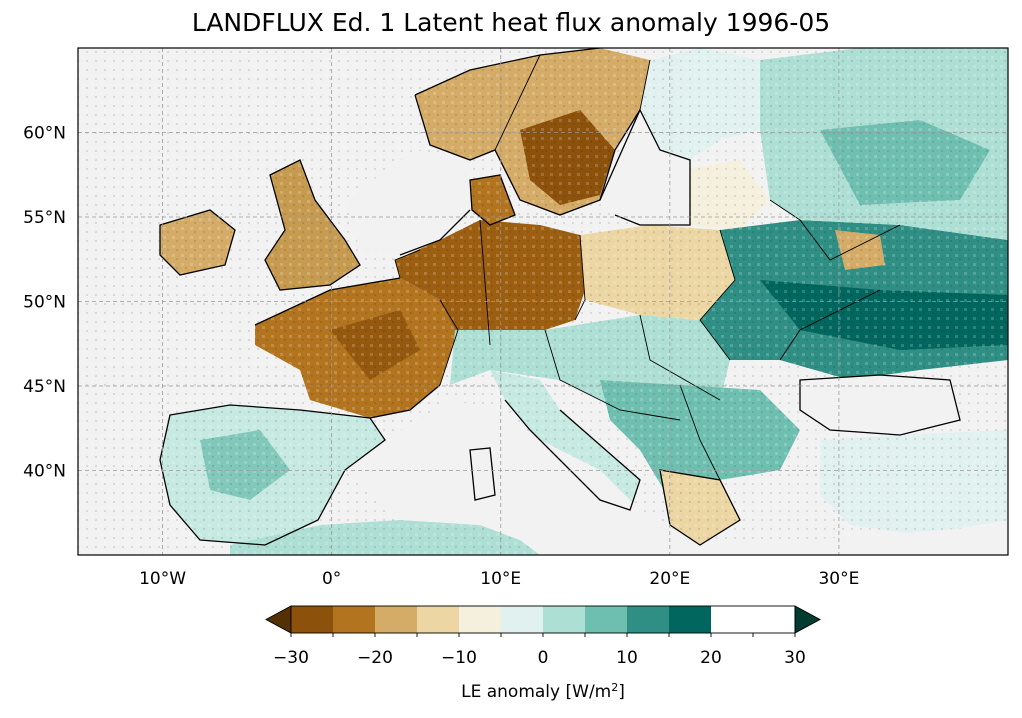  I want to click on sea-north, so click(407, 202).